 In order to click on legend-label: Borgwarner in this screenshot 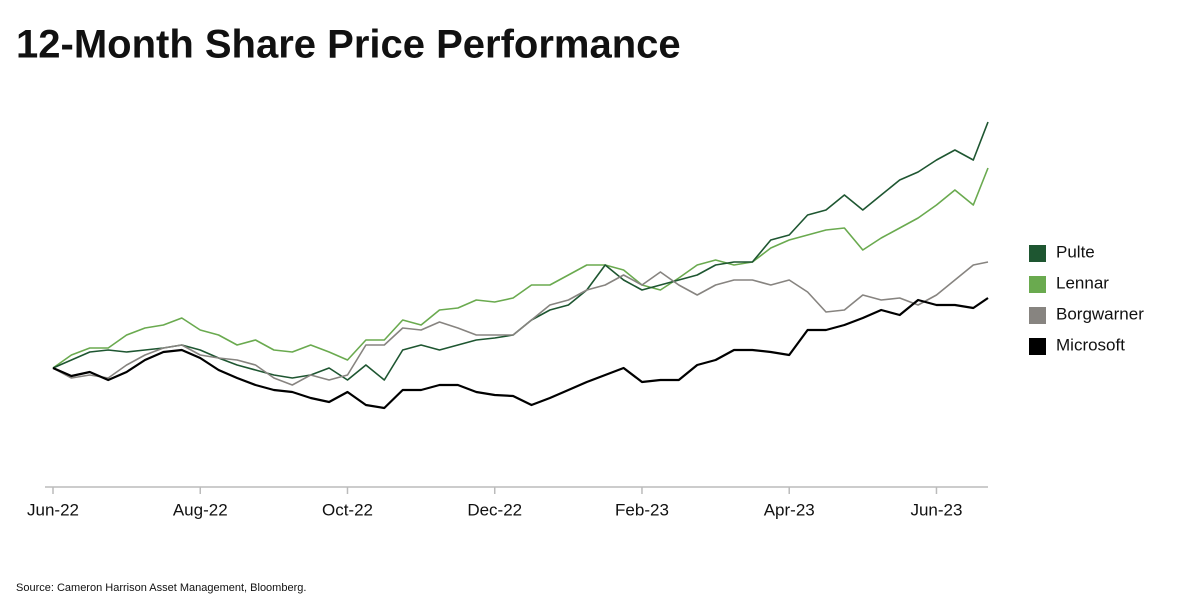, I will do `click(1100, 313)`.